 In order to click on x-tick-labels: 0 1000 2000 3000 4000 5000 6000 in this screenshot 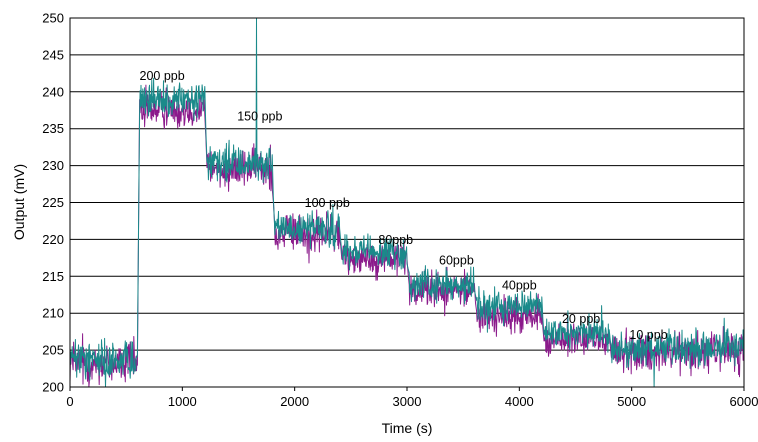, I will do `click(412, 398)`.